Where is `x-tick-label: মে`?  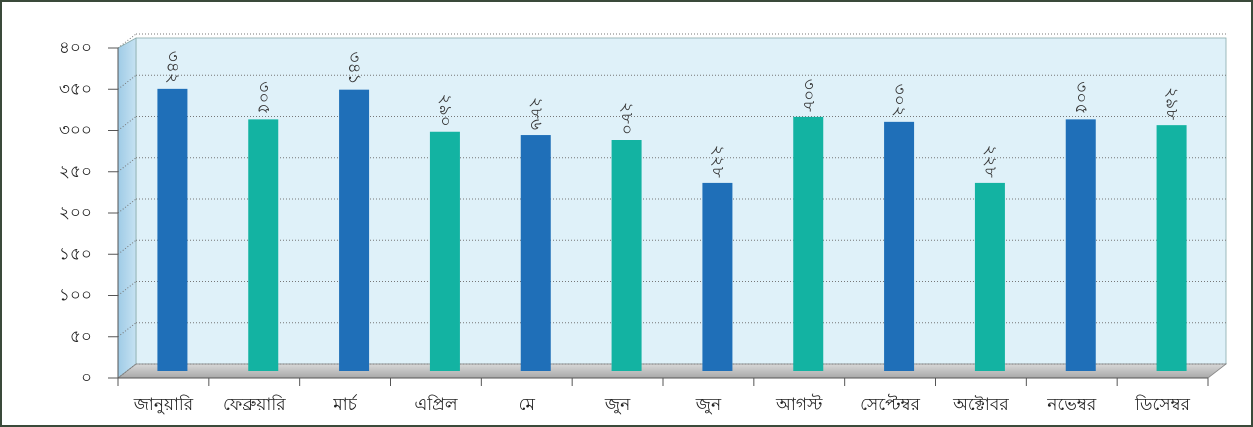 x-tick-label: মে is located at coordinates (527, 405).